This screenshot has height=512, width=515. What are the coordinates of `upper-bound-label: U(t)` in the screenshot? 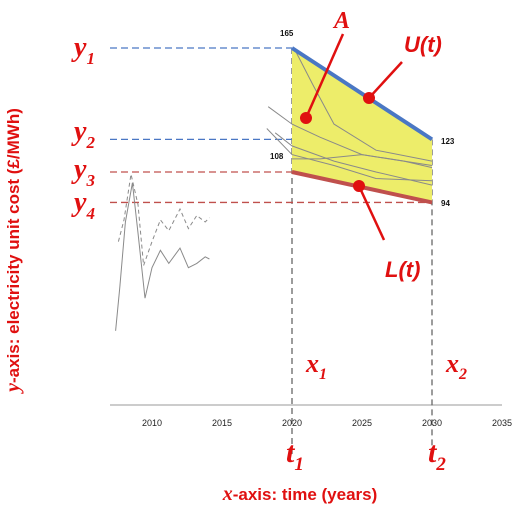 It's located at (423, 44).